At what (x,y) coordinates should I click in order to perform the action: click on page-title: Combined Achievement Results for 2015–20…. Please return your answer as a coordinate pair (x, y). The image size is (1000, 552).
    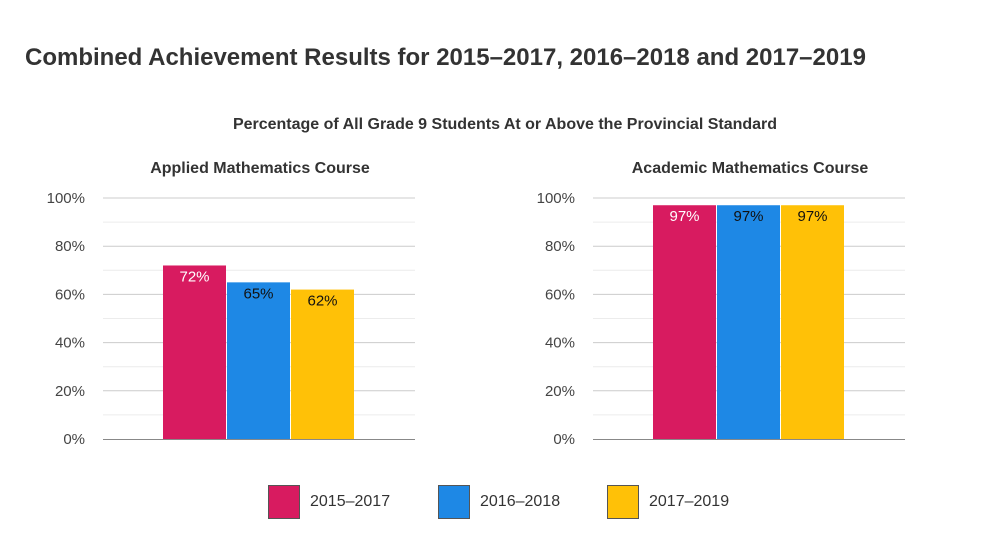
    Looking at the image, I should click on (445, 57).